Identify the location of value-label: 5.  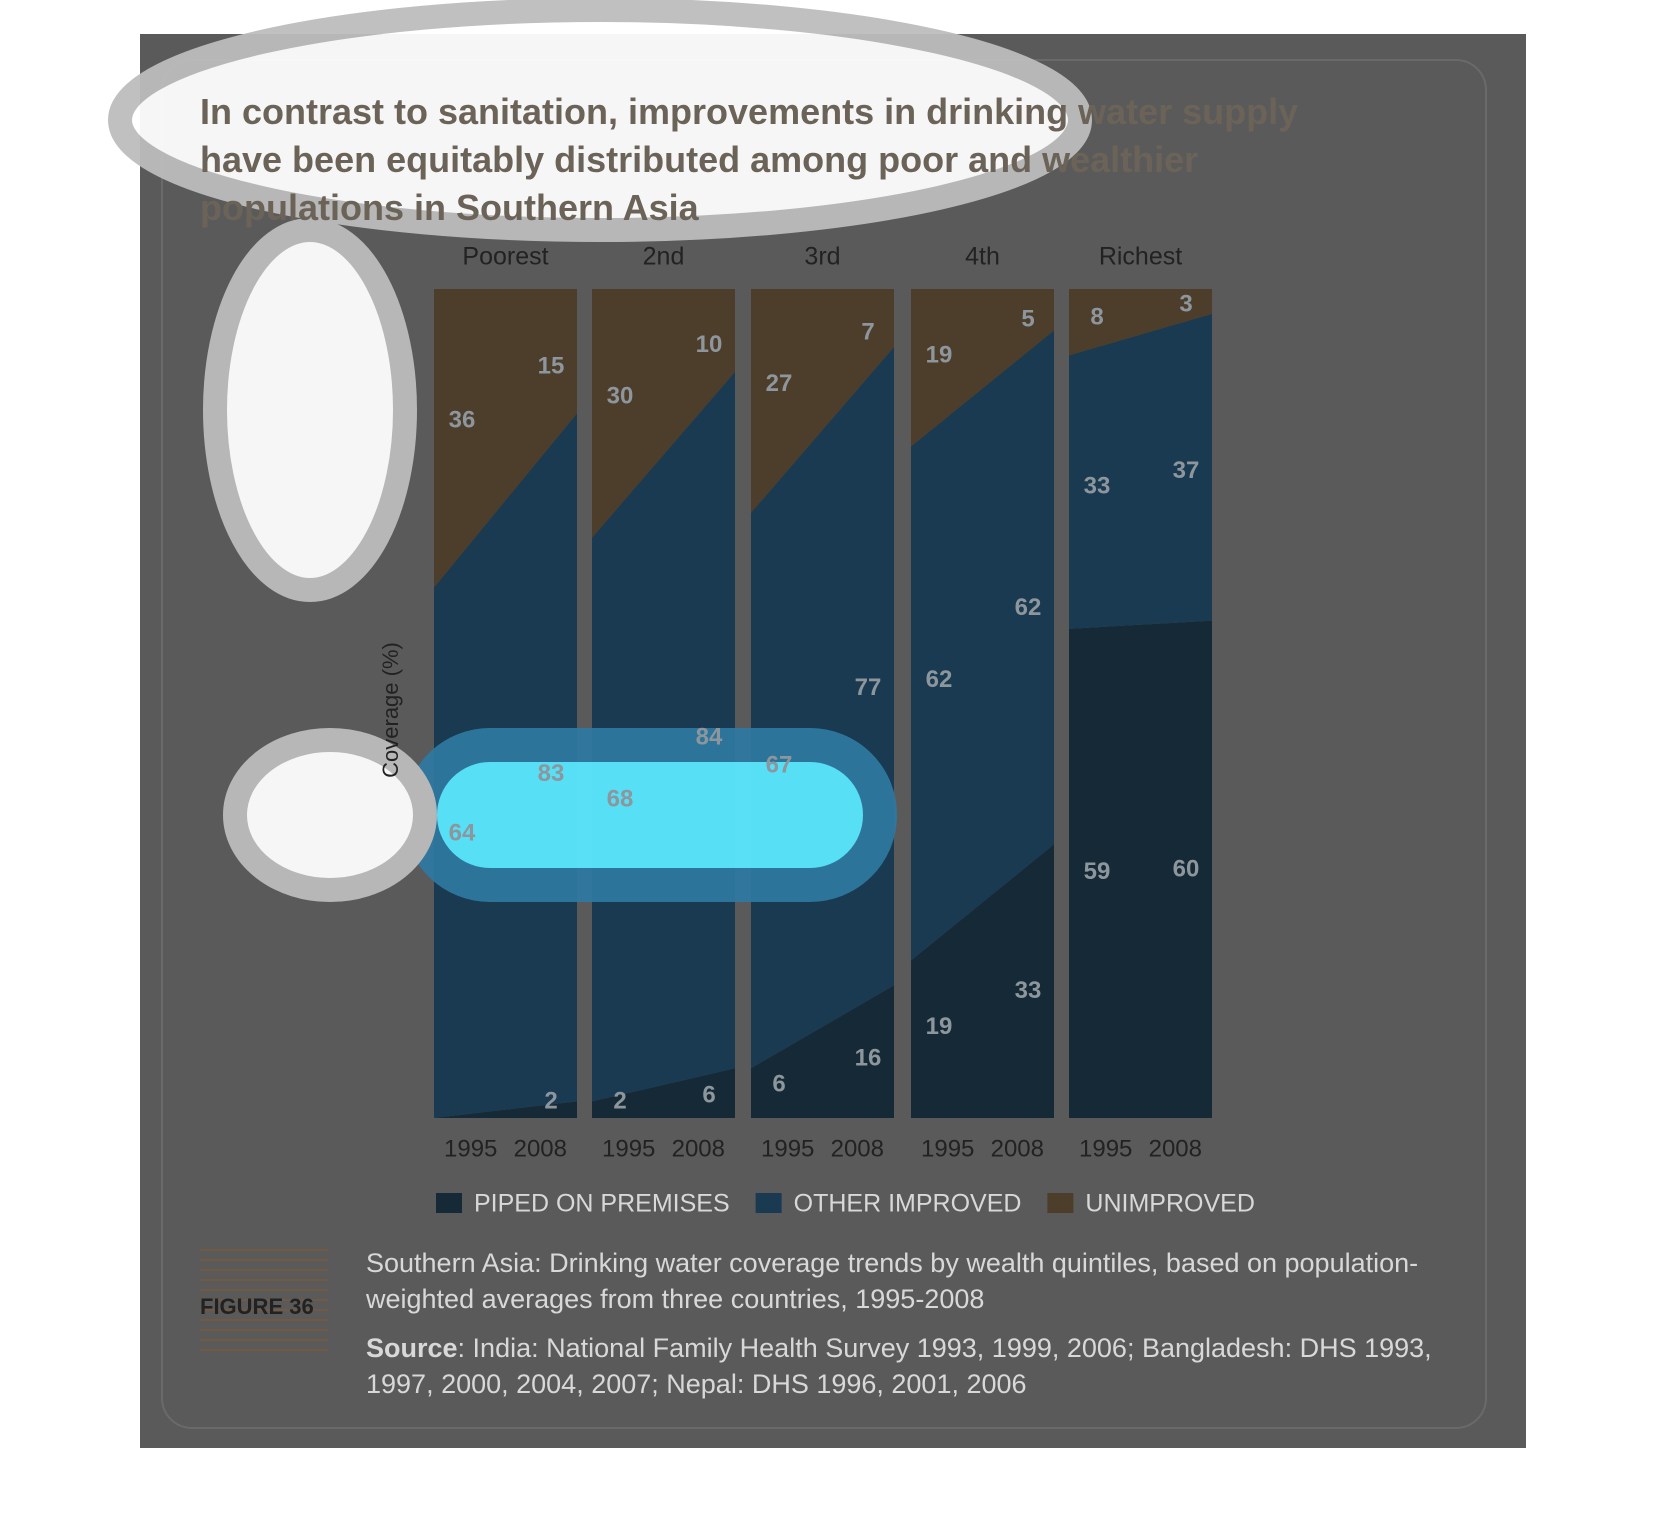
(1027, 319).